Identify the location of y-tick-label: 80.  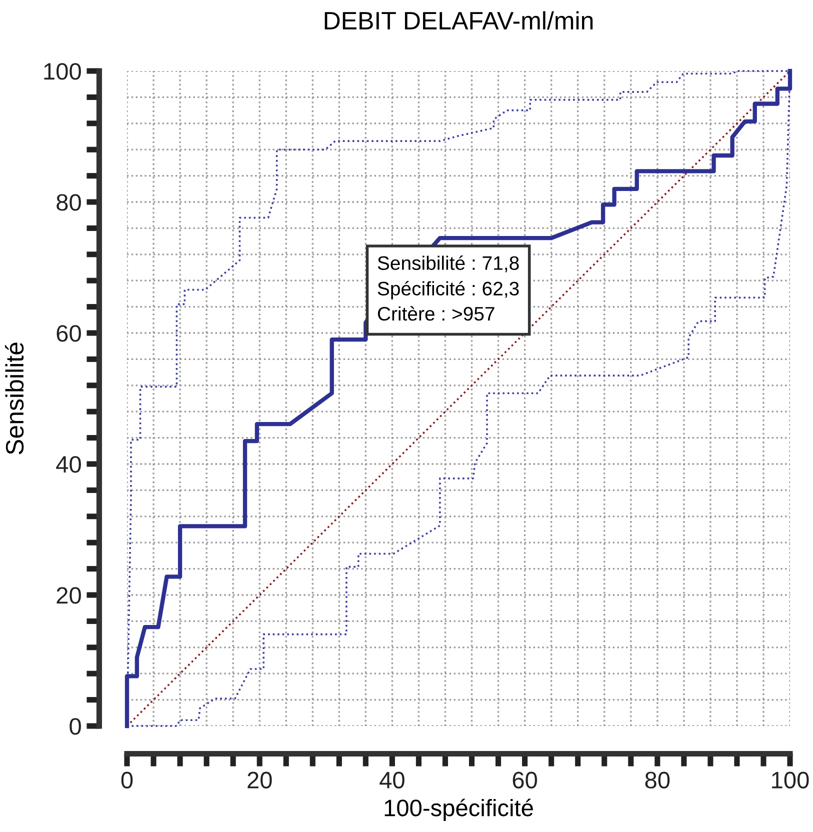
(68, 202).